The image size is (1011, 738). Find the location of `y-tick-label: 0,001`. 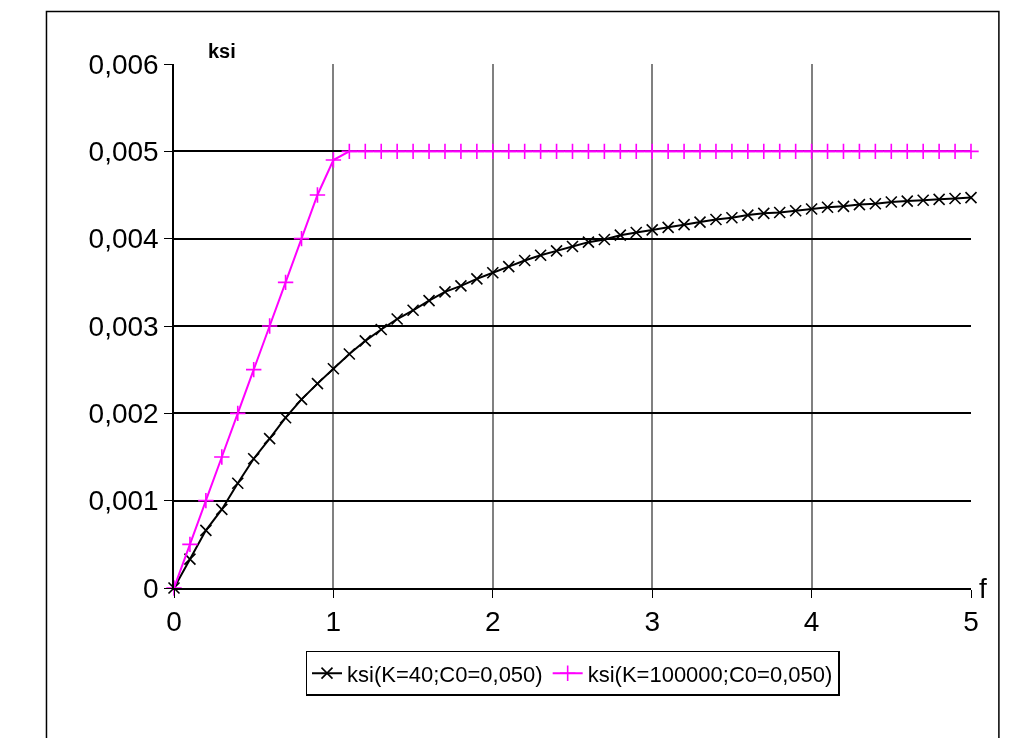

y-tick-label: 0,001 is located at coordinates (123, 501).